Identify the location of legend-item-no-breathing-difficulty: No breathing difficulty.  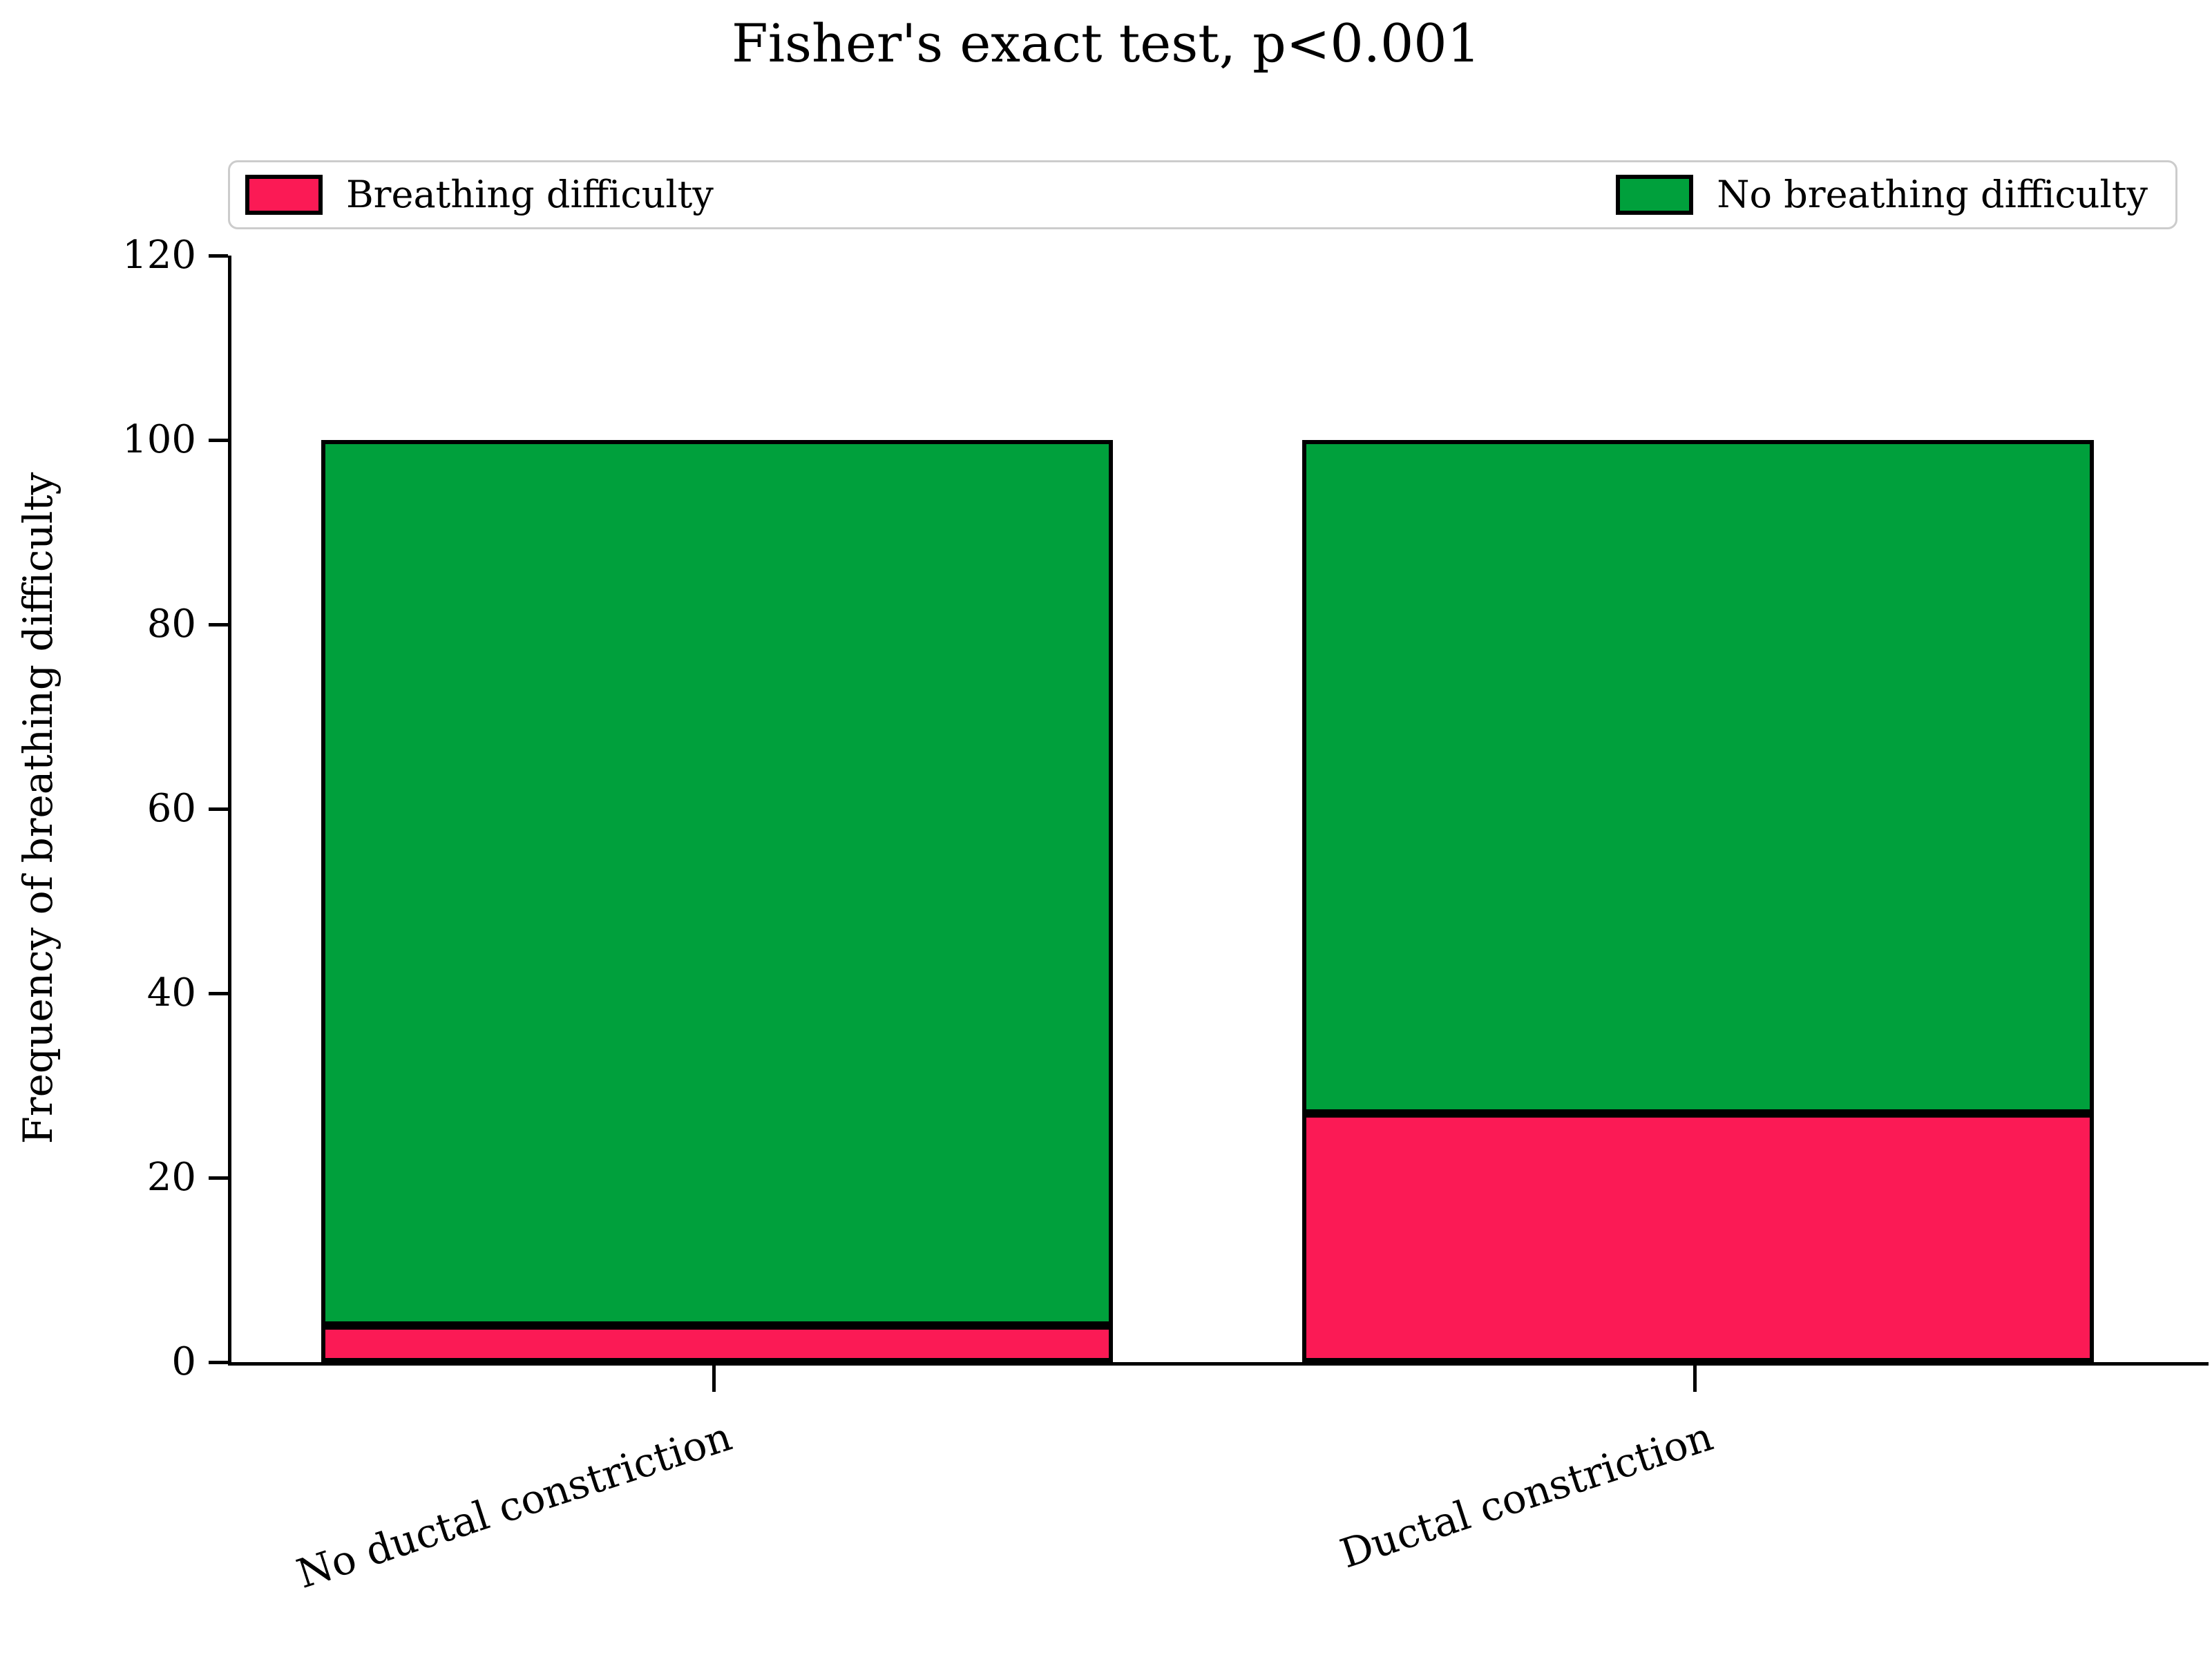
(1882, 195).